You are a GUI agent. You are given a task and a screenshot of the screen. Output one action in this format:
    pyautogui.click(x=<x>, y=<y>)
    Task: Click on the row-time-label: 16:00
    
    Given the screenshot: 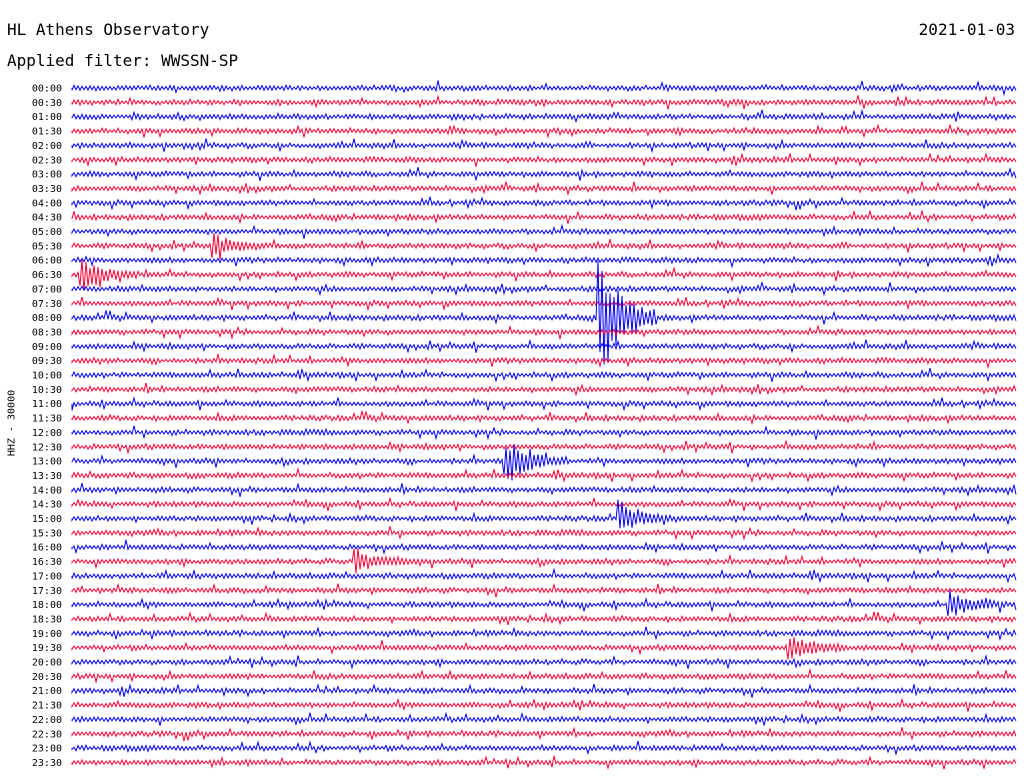 What is the action you would take?
    pyautogui.click(x=47, y=548)
    